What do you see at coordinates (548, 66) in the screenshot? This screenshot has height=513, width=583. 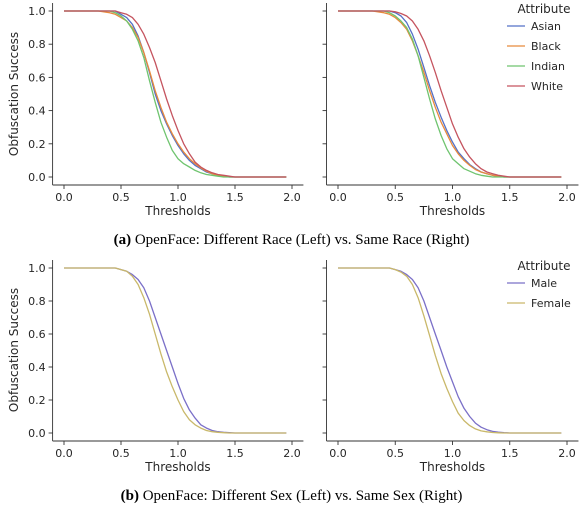 I see `legend-label-indian: Indian` at bounding box center [548, 66].